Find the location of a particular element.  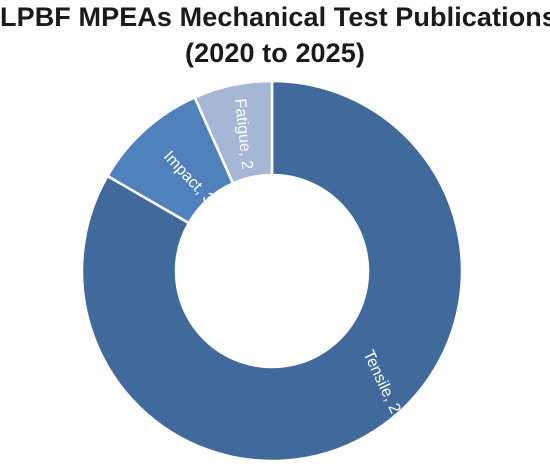

donut-slice-fatigue is located at coordinates (233, 132).